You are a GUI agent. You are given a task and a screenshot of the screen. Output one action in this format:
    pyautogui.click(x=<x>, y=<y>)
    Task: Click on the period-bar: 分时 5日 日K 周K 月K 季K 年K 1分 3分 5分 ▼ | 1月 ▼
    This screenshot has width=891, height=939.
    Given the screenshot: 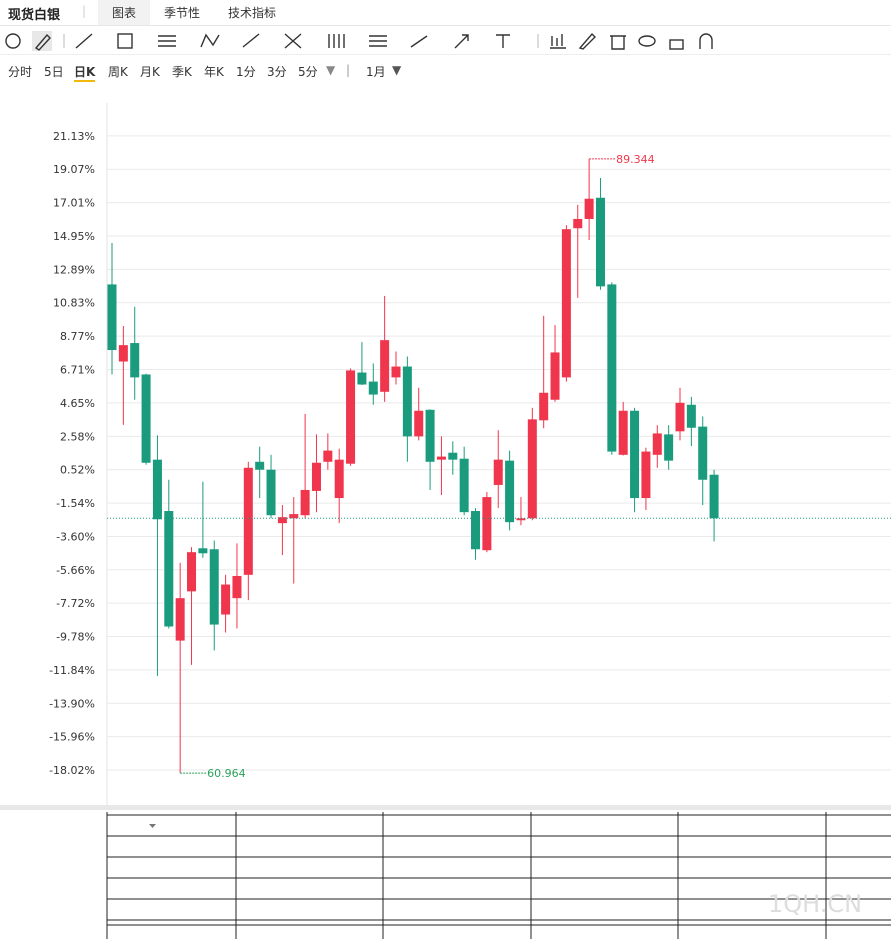 What is the action you would take?
    pyautogui.click(x=445, y=71)
    